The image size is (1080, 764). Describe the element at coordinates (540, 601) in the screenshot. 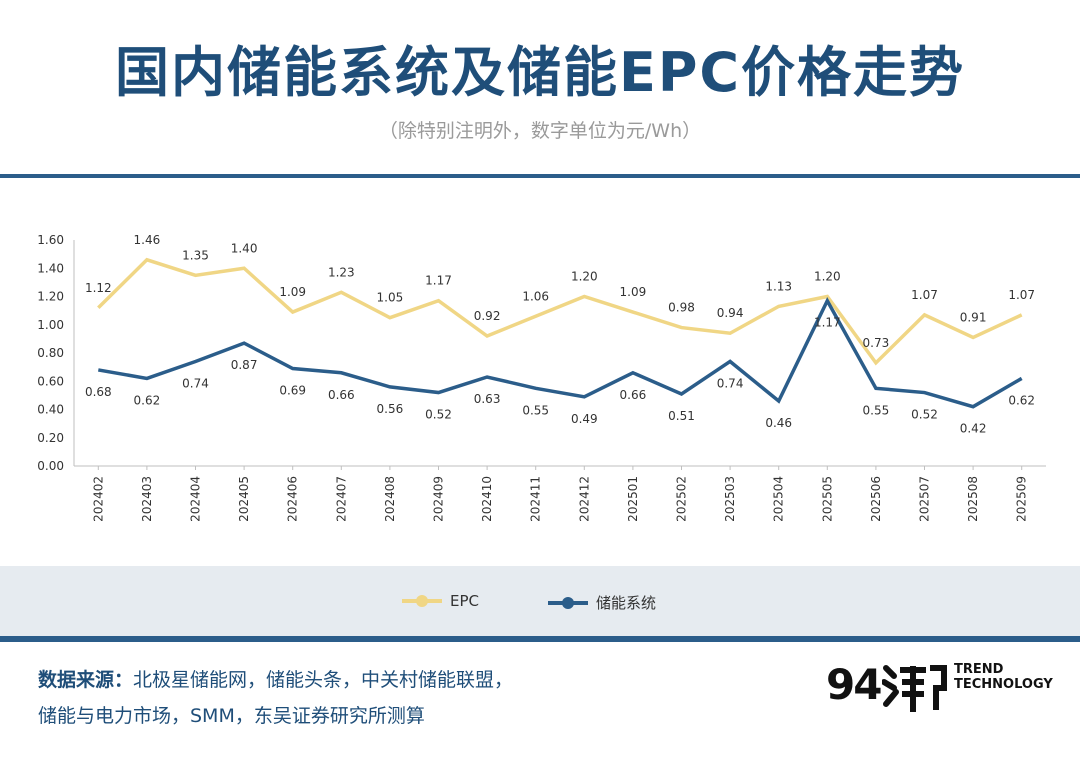

I see `legend: EPC 储能系统` at that location.